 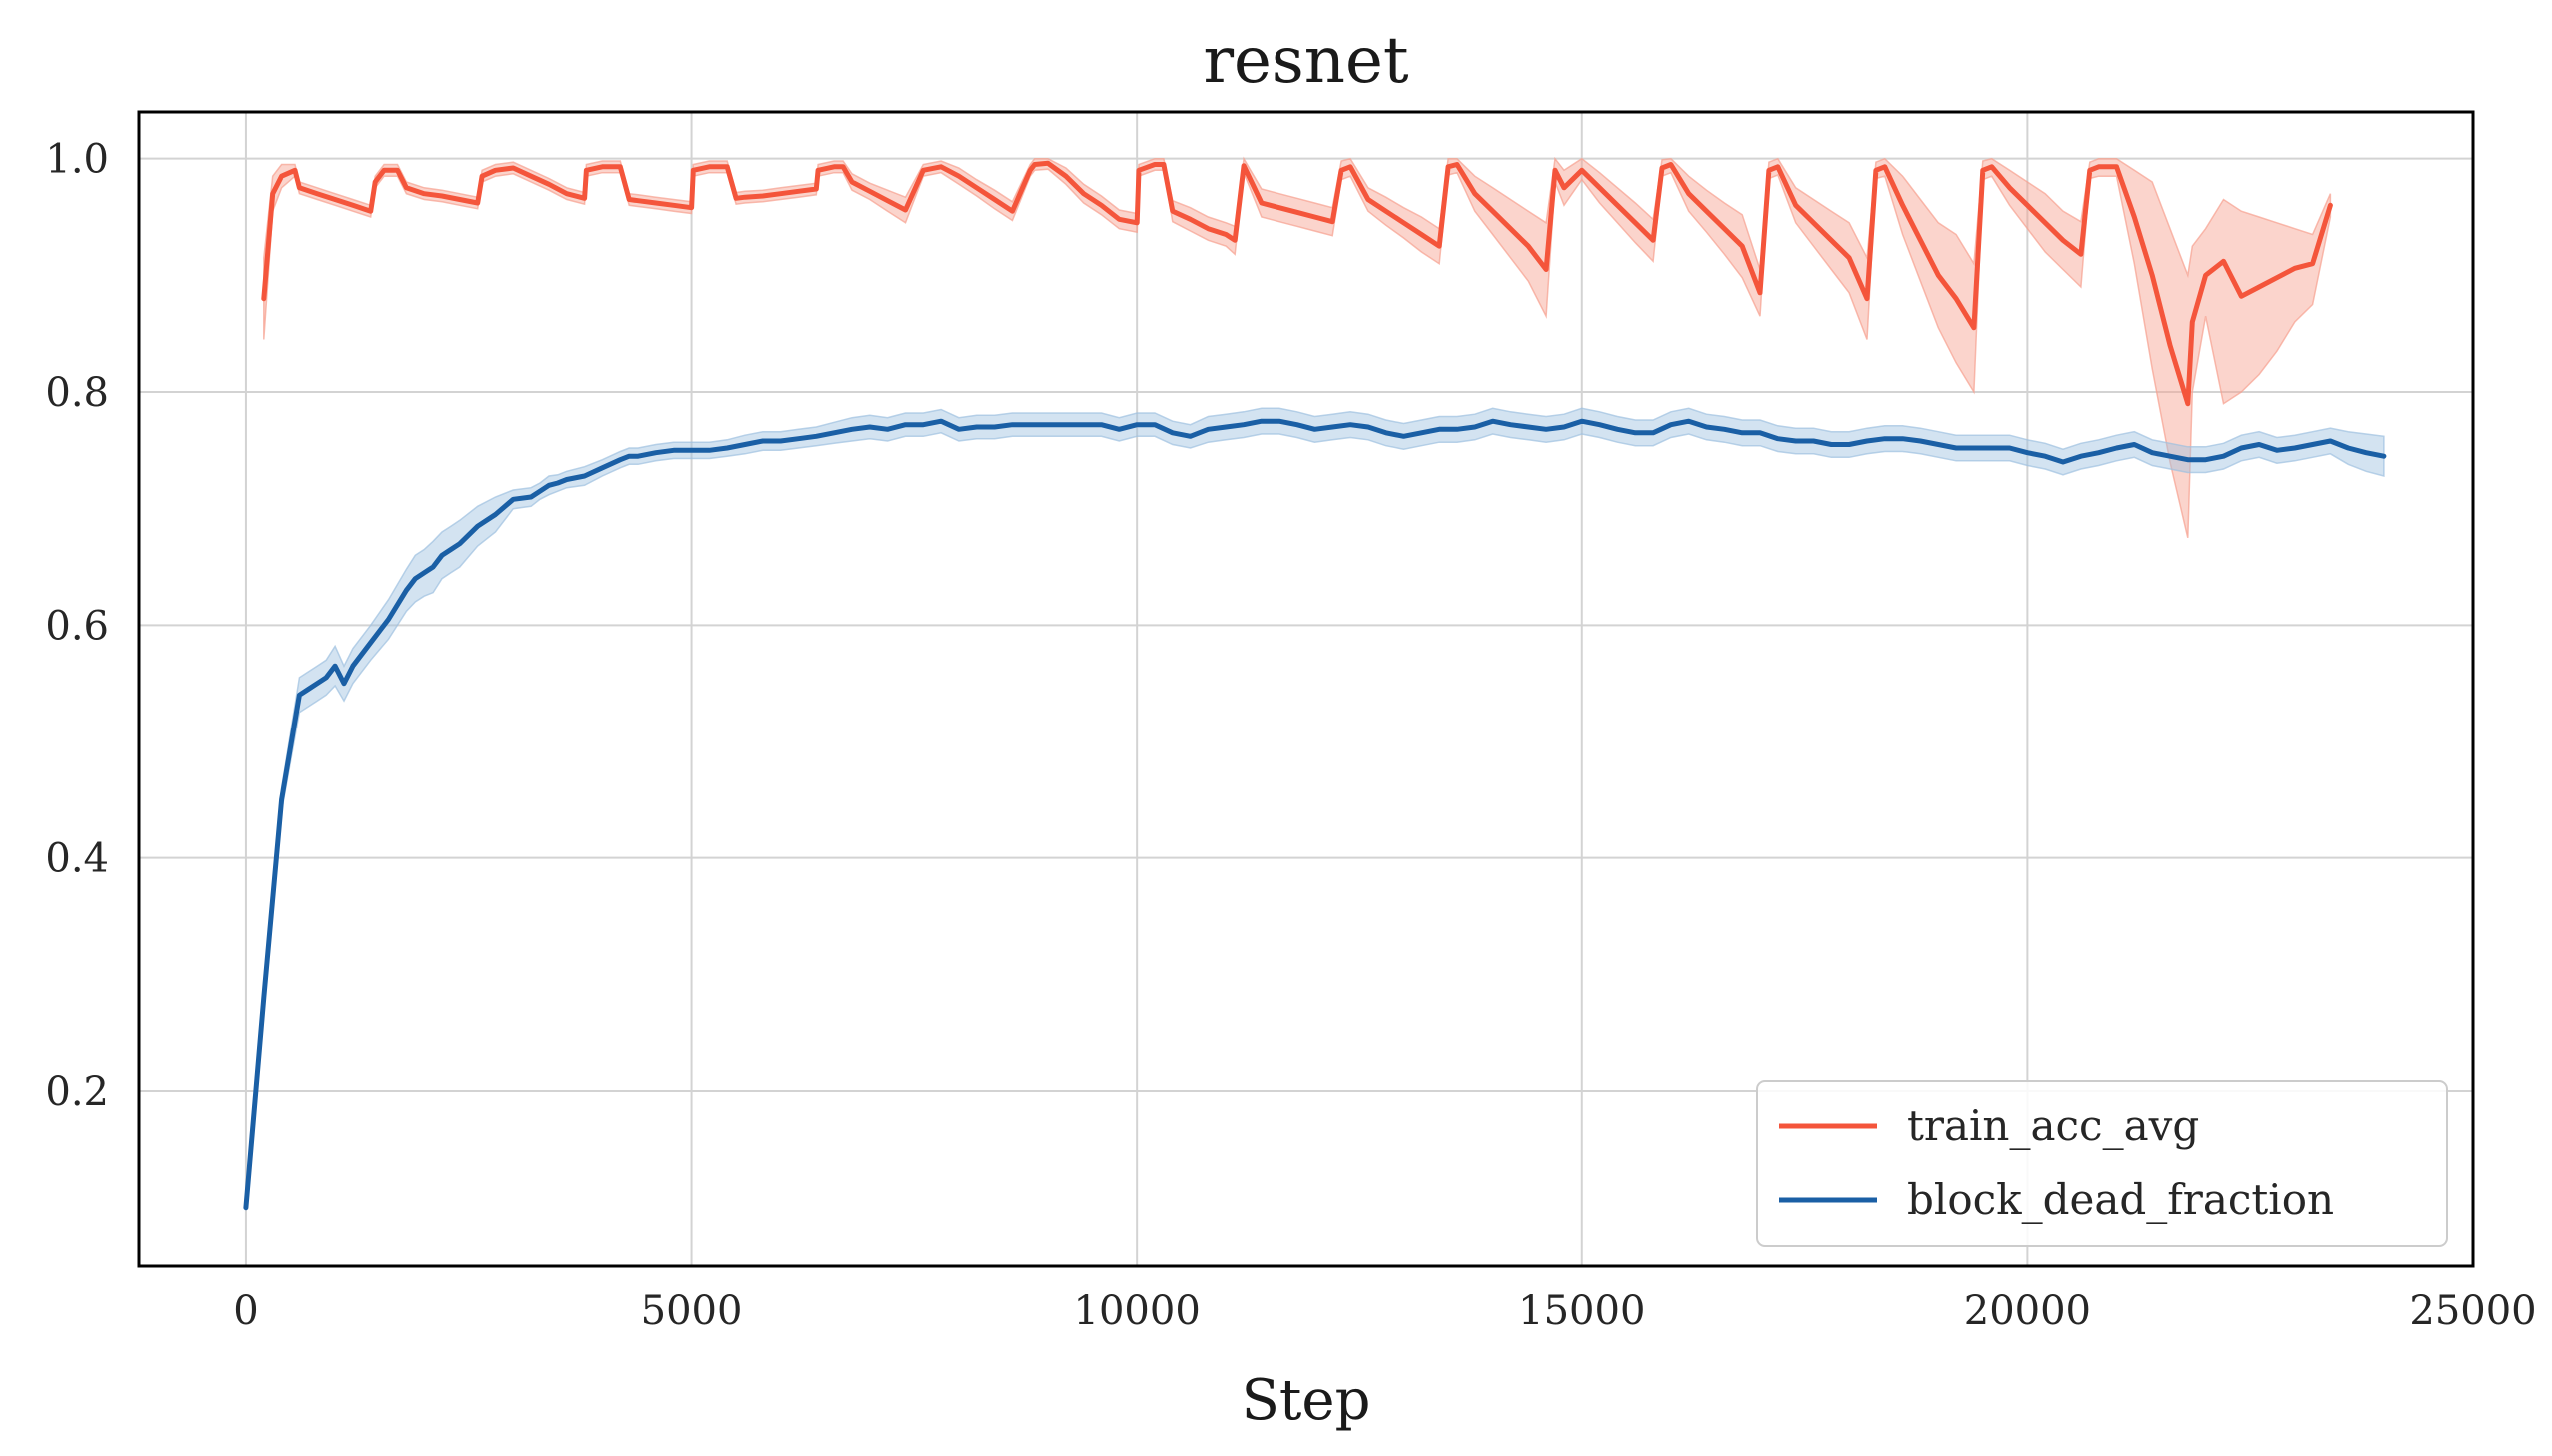 I want to click on y-tick-label: 0.8, so click(x=77, y=393).